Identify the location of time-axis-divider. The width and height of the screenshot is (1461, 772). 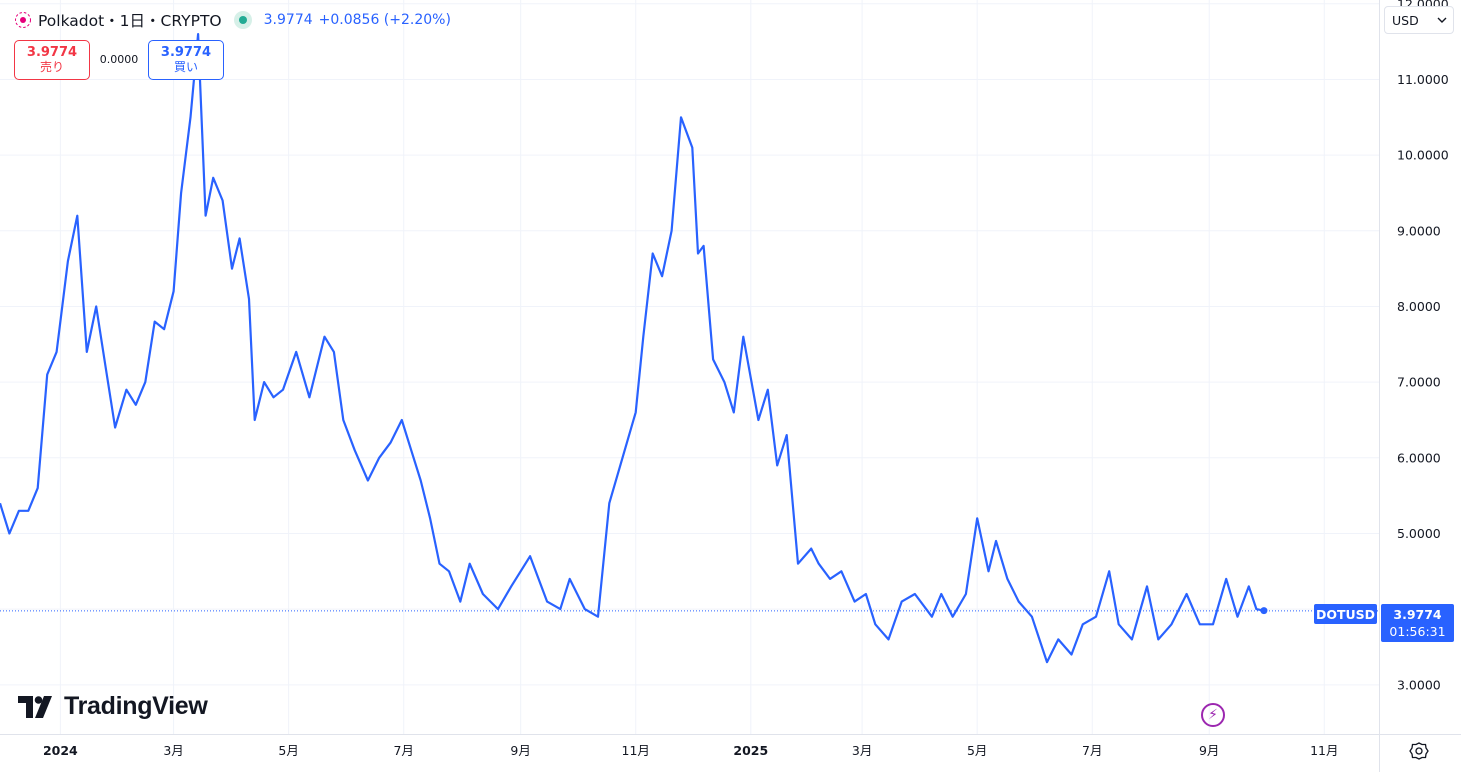
(730, 734).